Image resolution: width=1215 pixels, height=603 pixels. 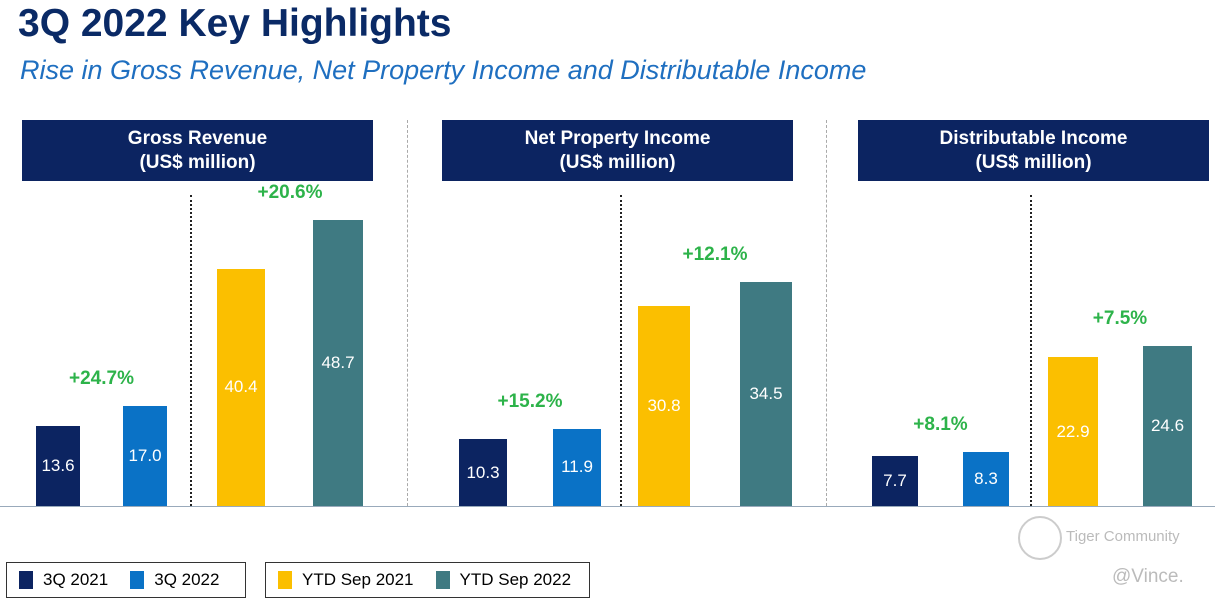 I want to click on bar-value-label: 13.6, so click(x=58, y=466).